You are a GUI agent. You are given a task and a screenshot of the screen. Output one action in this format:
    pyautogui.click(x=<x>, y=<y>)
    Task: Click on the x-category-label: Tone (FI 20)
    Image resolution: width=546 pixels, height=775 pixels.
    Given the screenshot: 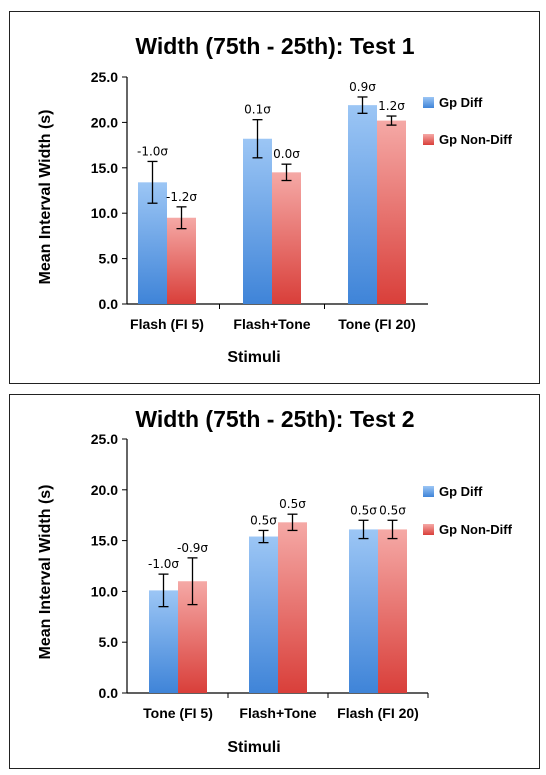 What is the action you would take?
    pyautogui.click(x=377, y=324)
    